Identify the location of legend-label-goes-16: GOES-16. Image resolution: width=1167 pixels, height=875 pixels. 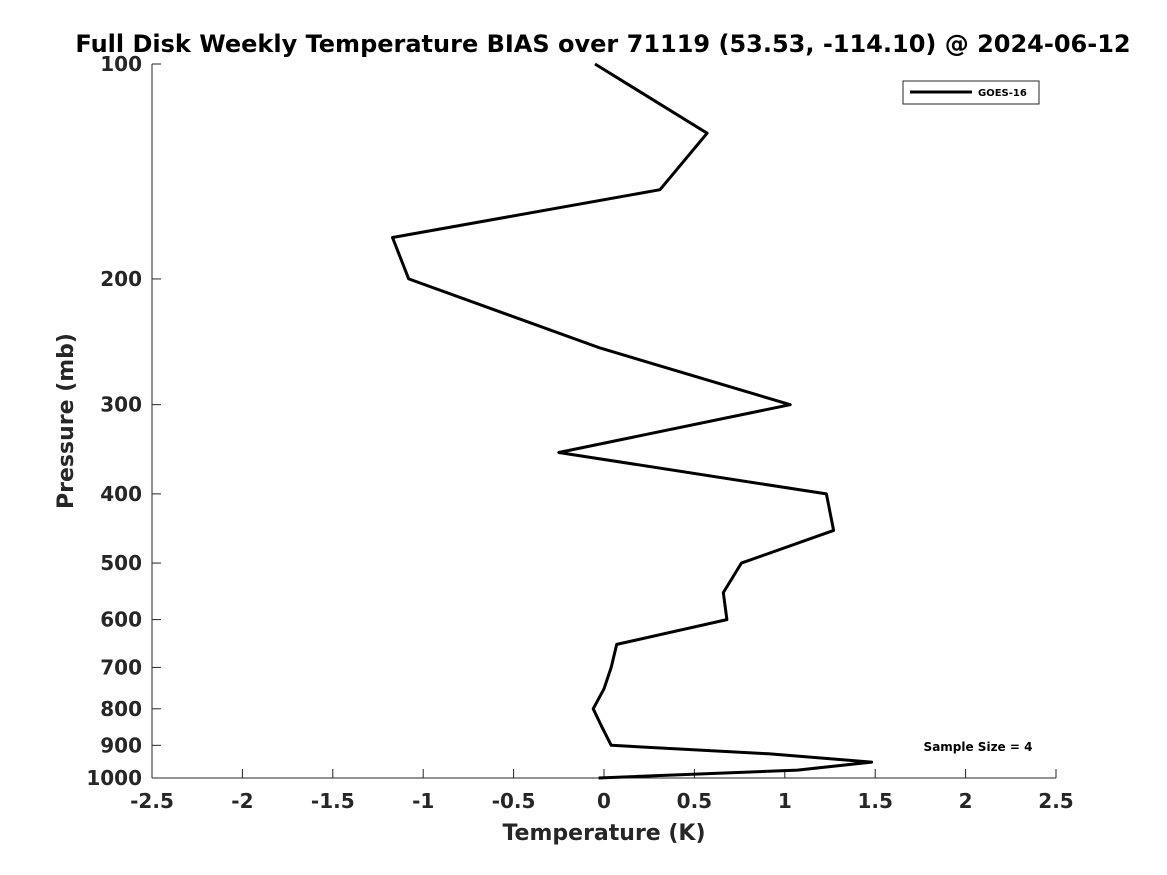
(1002, 93).